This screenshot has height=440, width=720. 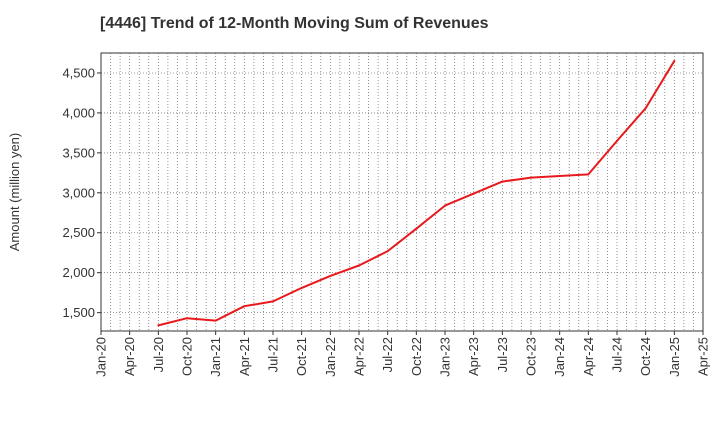 What do you see at coordinates (588, 356) in the screenshot?
I see `x-tick-label: Apr-24` at bounding box center [588, 356].